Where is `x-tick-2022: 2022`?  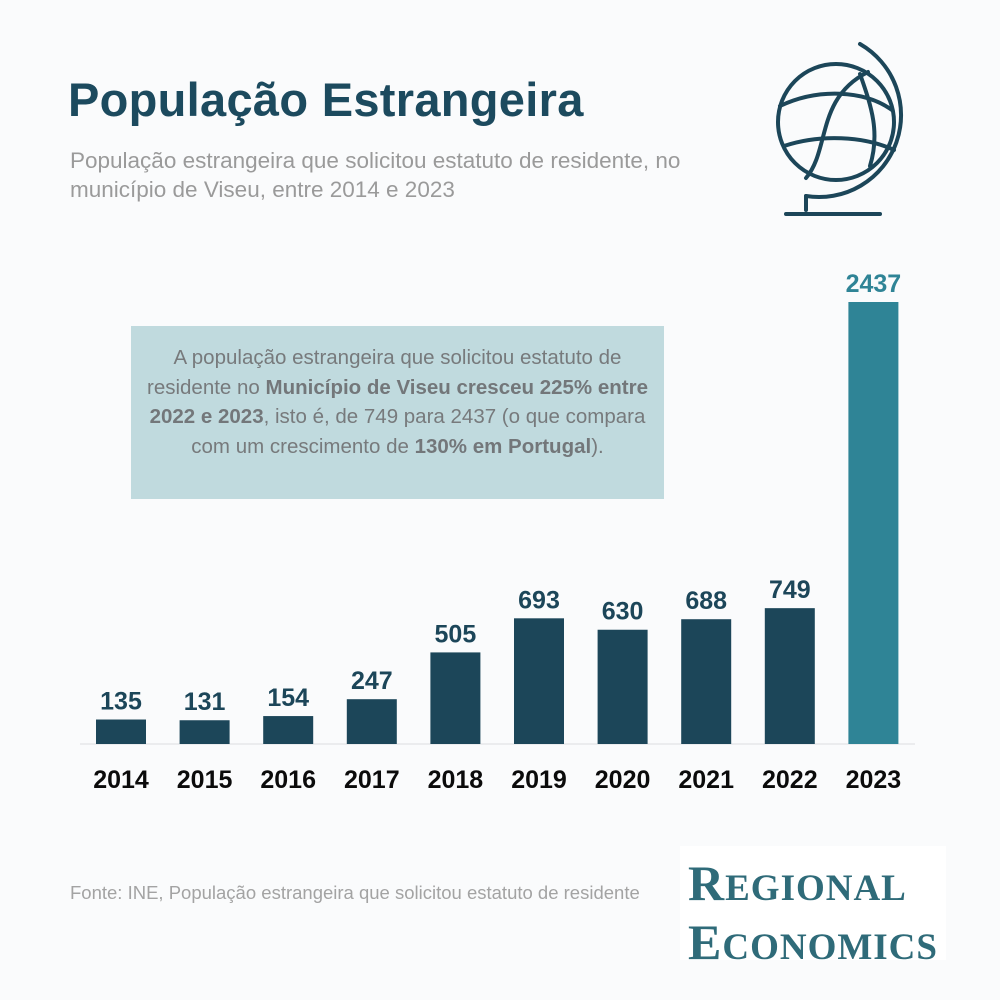
x-tick-2022: 2022 is located at coordinates (790, 780).